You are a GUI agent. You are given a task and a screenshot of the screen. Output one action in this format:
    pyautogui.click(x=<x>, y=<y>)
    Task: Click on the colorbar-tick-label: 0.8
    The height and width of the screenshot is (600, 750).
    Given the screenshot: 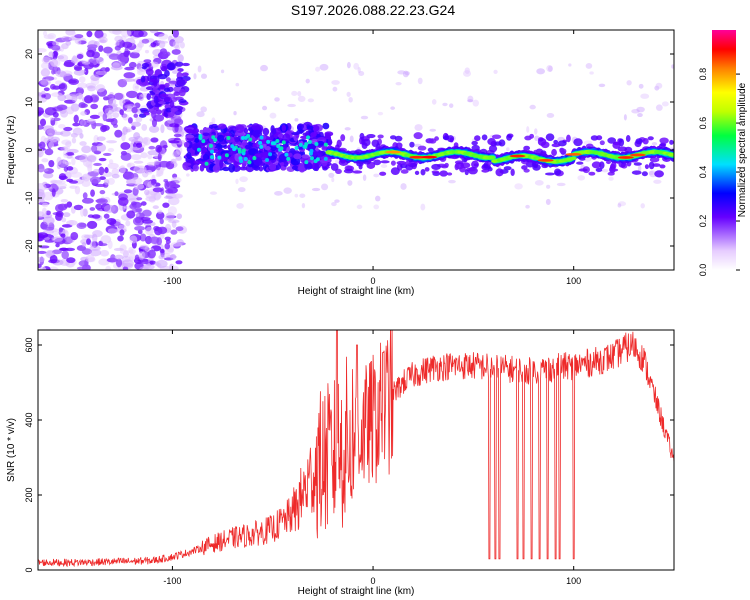 What is the action you would take?
    pyautogui.click(x=703, y=74)
    